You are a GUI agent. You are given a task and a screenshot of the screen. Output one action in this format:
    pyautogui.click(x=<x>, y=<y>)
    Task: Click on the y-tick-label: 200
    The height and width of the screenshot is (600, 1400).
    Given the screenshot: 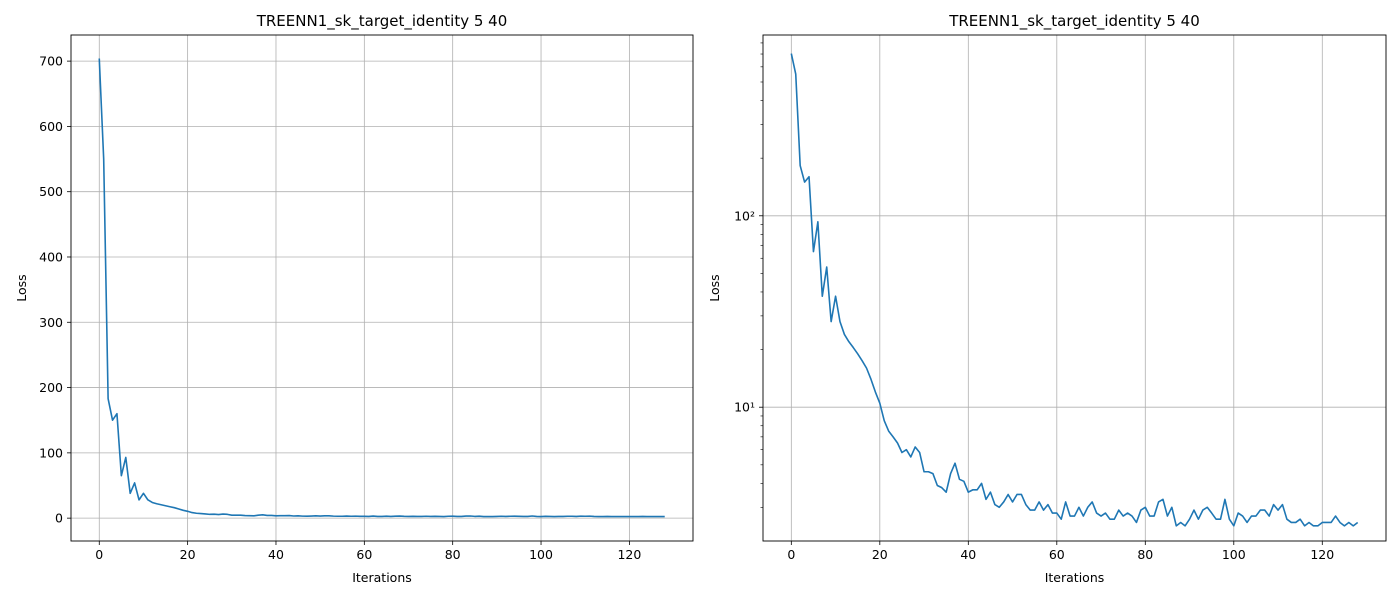 What is the action you would take?
    pyautogui.click(x=51, y=387)
    